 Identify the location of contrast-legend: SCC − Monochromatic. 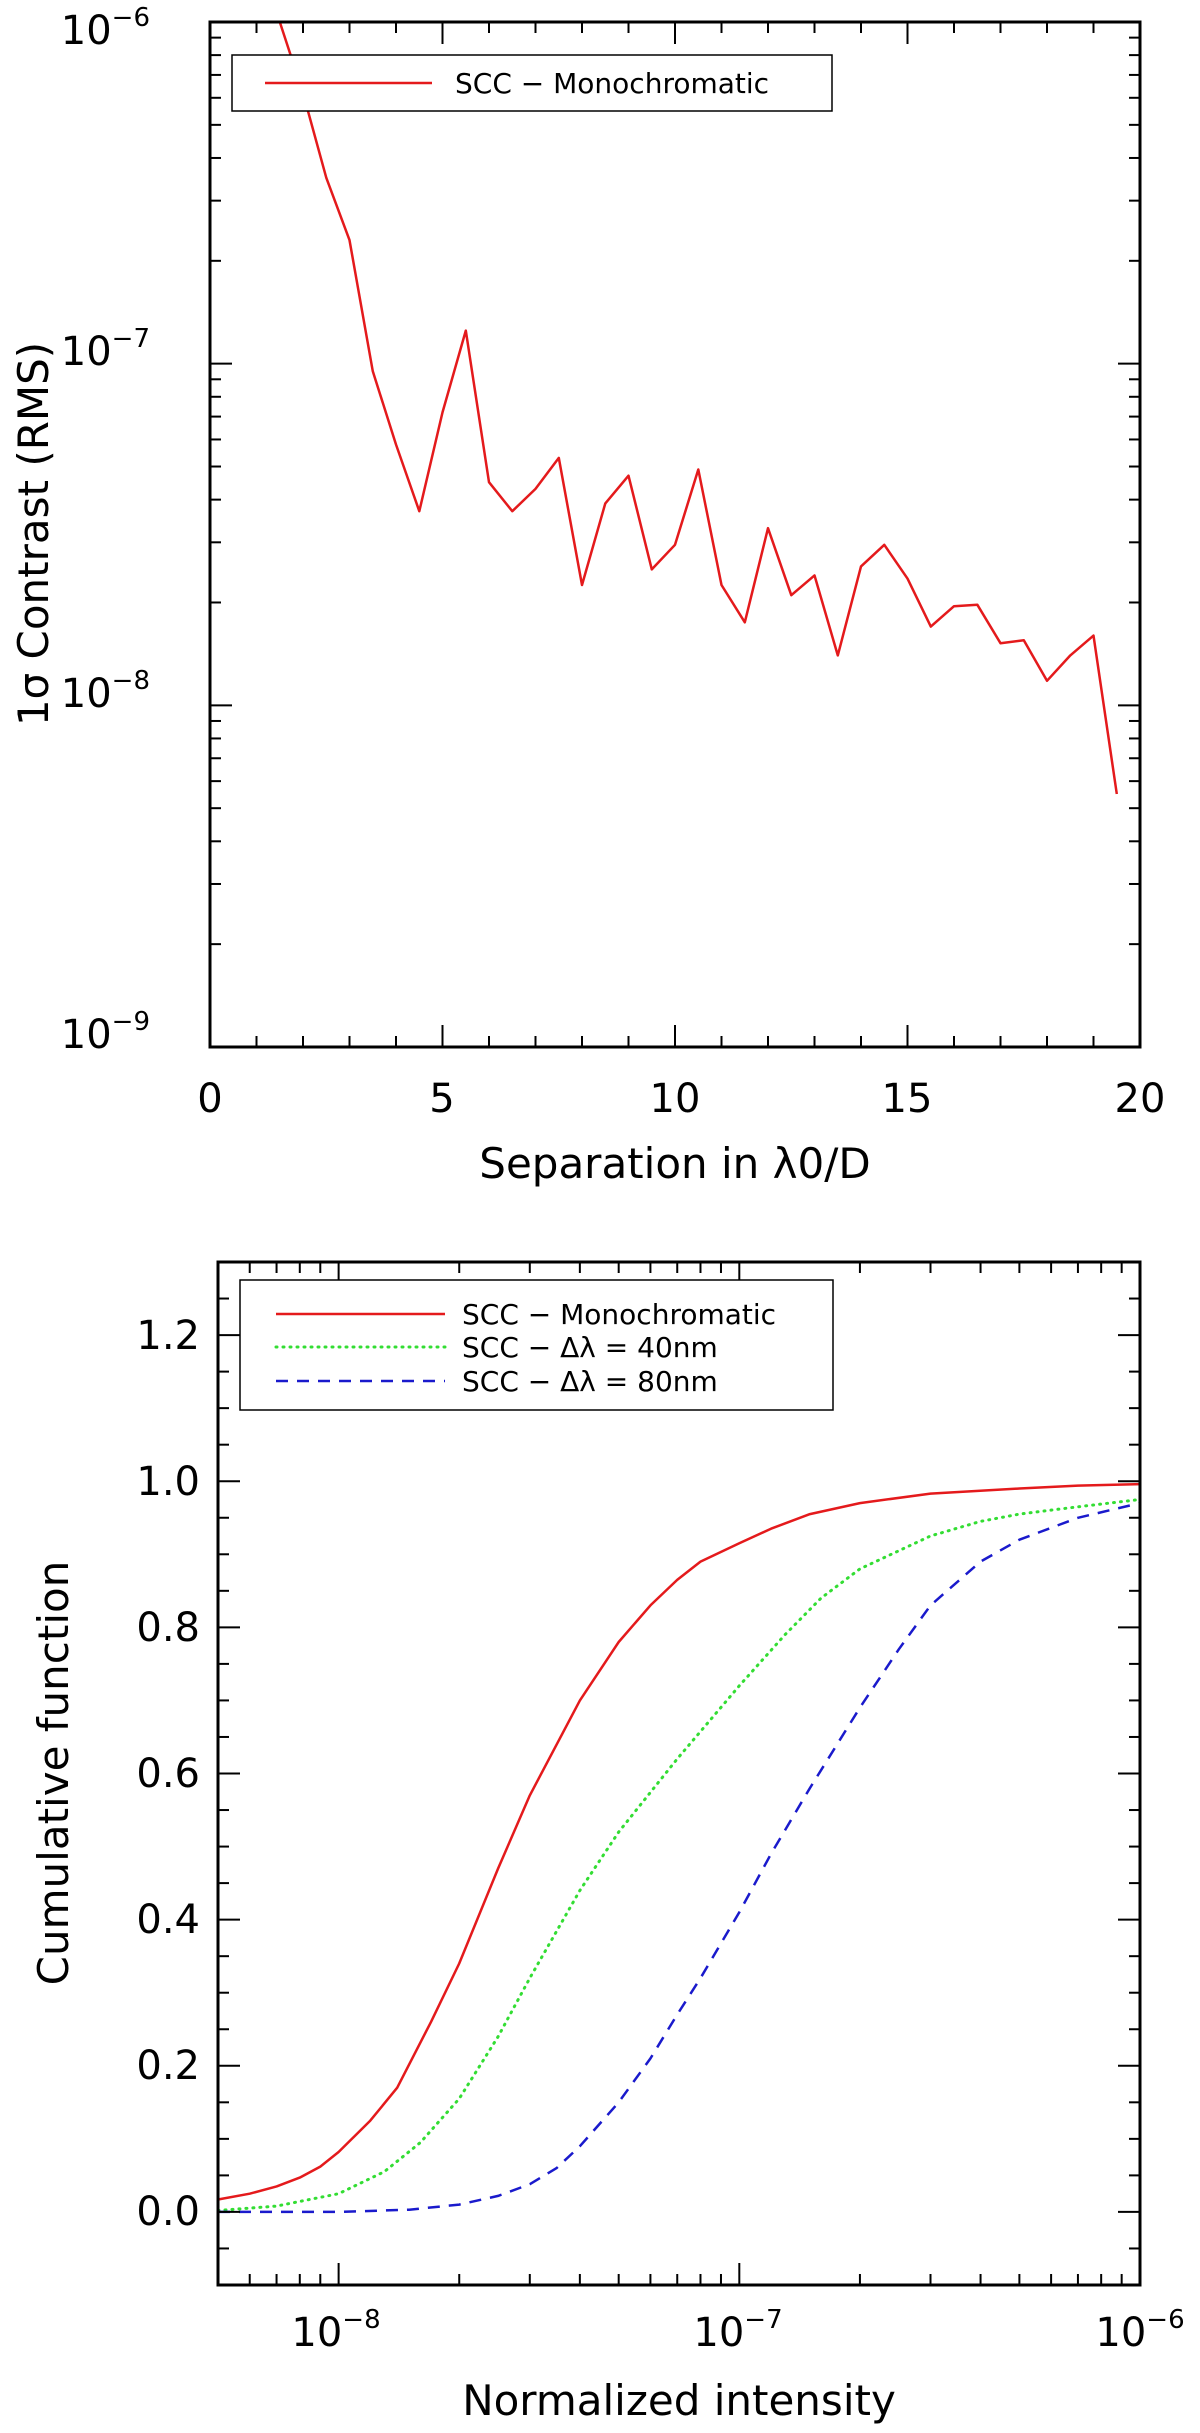
(532, 83).